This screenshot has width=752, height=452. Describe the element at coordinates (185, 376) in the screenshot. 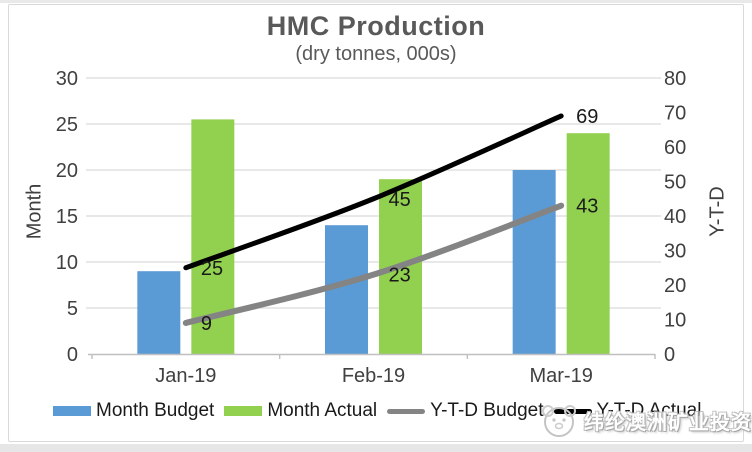

I see `category-label-jan-19: Jan-19` at that location.